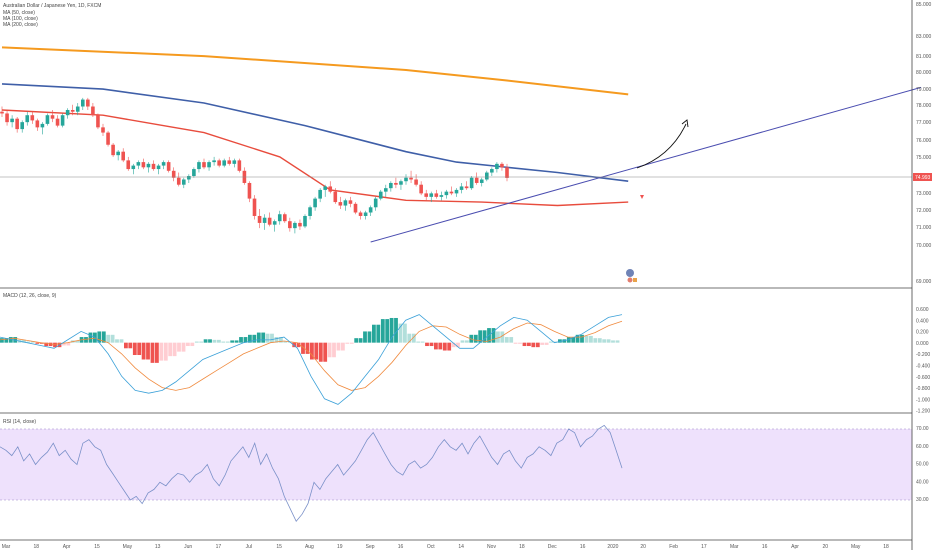  I want to click on price-tick-label: 75.000, so click(924, 158).